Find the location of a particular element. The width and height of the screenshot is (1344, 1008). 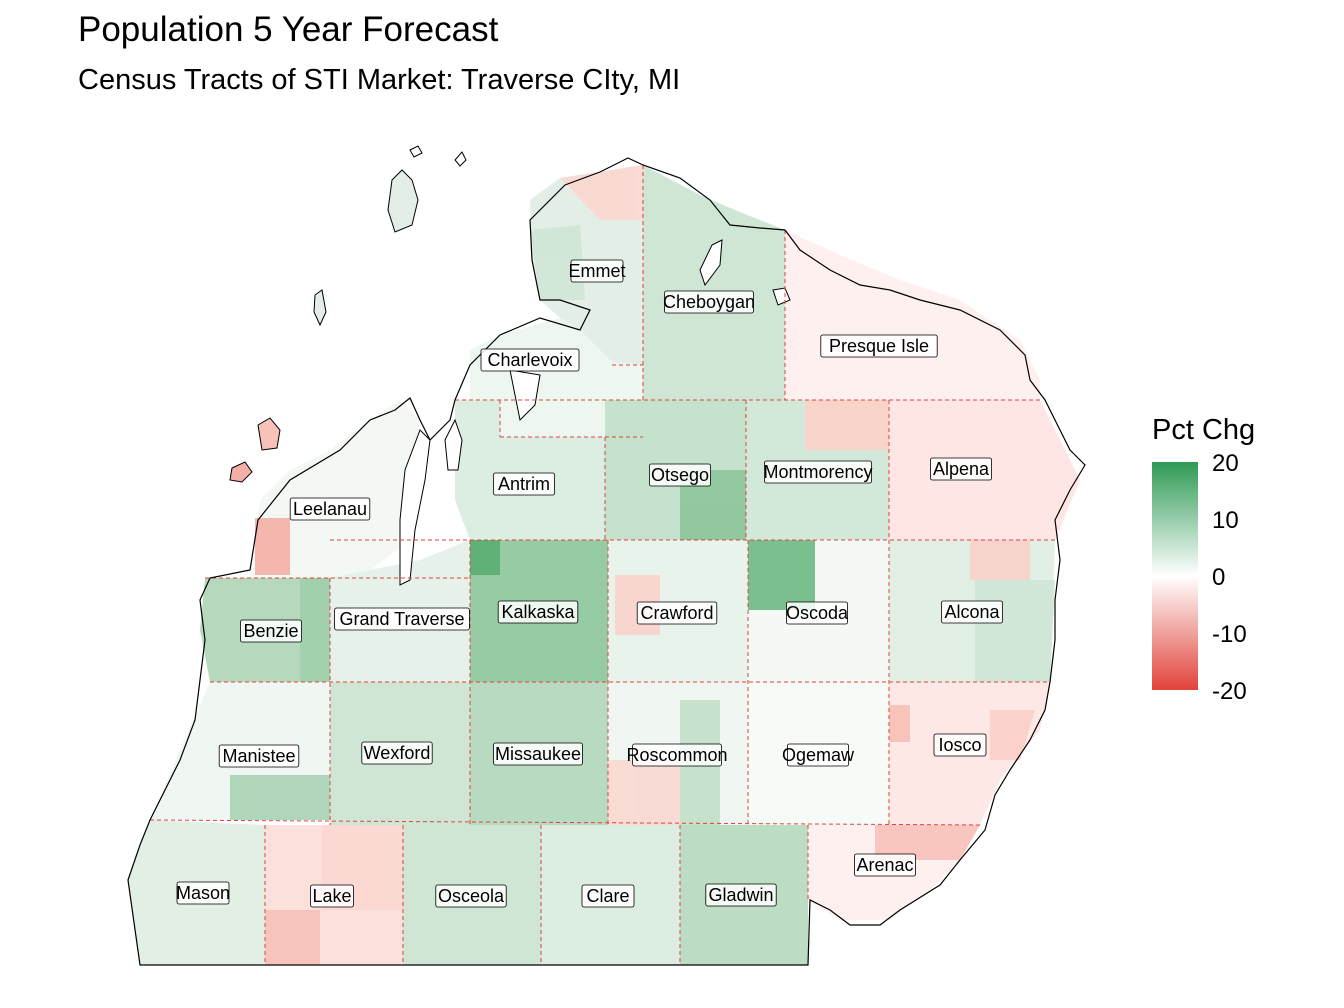

svg-text: Alpena is located at coordinates (961, 469).